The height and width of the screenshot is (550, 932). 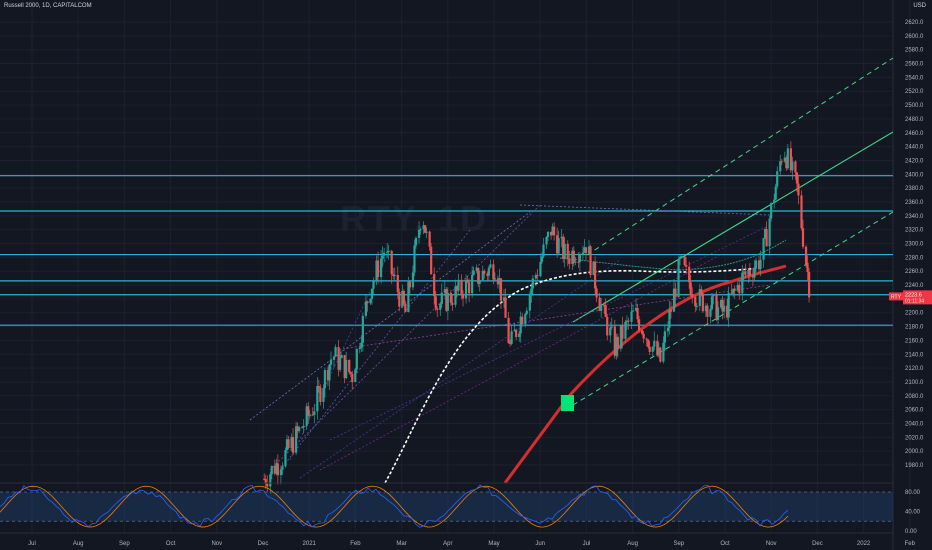 I want to click on chart-title: Russell 2000, 1D, CAPITALCOM, so click(x=48, y=6).